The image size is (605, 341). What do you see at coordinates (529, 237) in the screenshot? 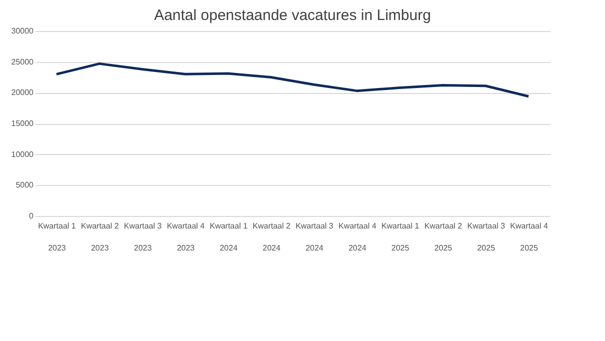
I see `category-label: Kwartaal 4 2025` at bounding box center [529, 237].